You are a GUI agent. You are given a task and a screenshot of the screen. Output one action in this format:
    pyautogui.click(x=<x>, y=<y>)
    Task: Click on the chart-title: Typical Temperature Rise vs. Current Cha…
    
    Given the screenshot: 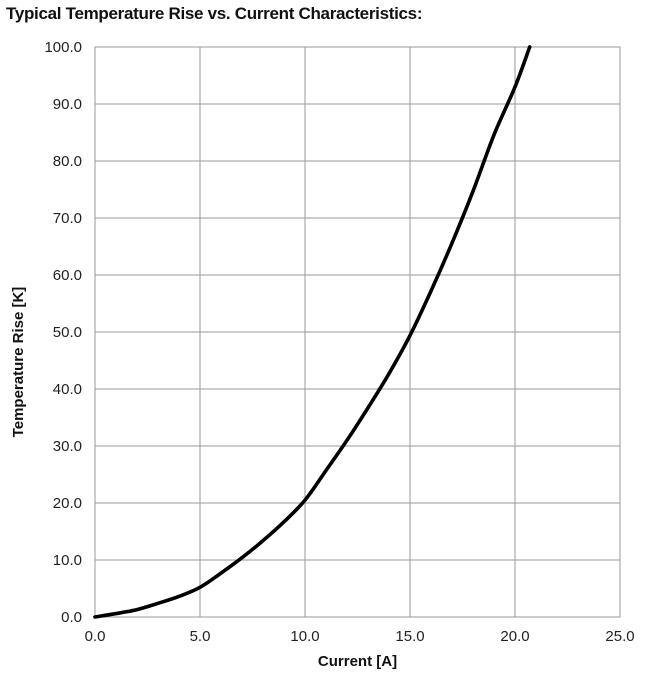 What is the action you would take?
    pyautogui.click(x=214, y=13)
    